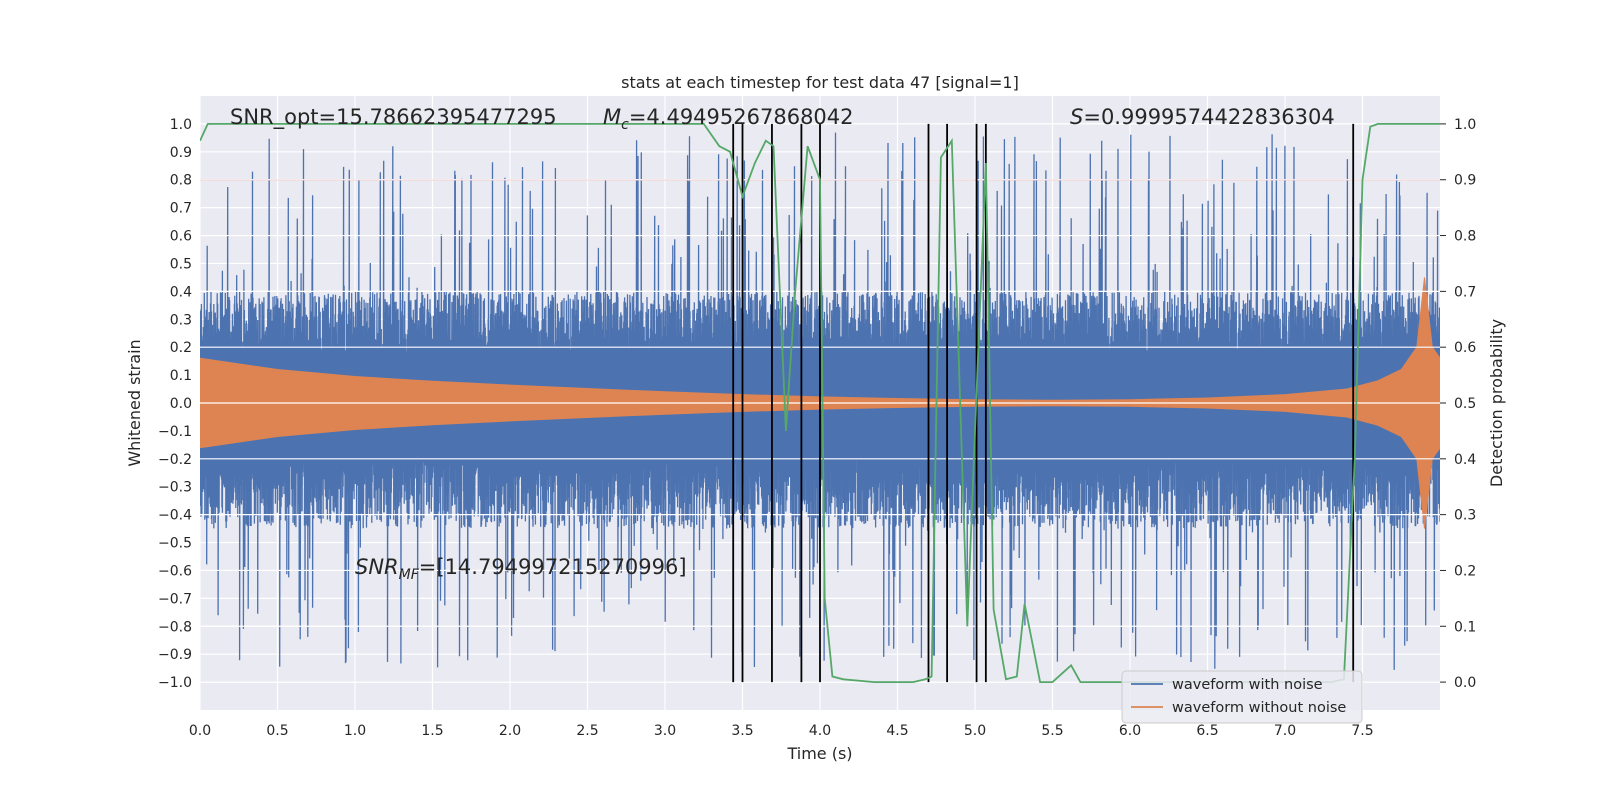 This screenshot has height=800, width=1600. Describe the element at coordinates (181, 264) in the screenshot. I see `y-left-tick-label: 0.5` at that location.